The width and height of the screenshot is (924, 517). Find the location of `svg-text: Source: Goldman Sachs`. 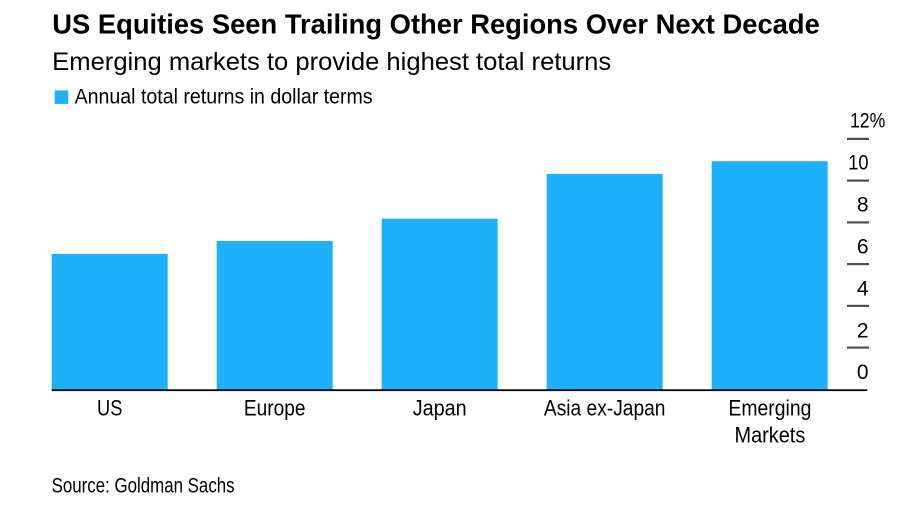

svg-text: Source: Goldman Sachs is located at coordinates (143, 486).